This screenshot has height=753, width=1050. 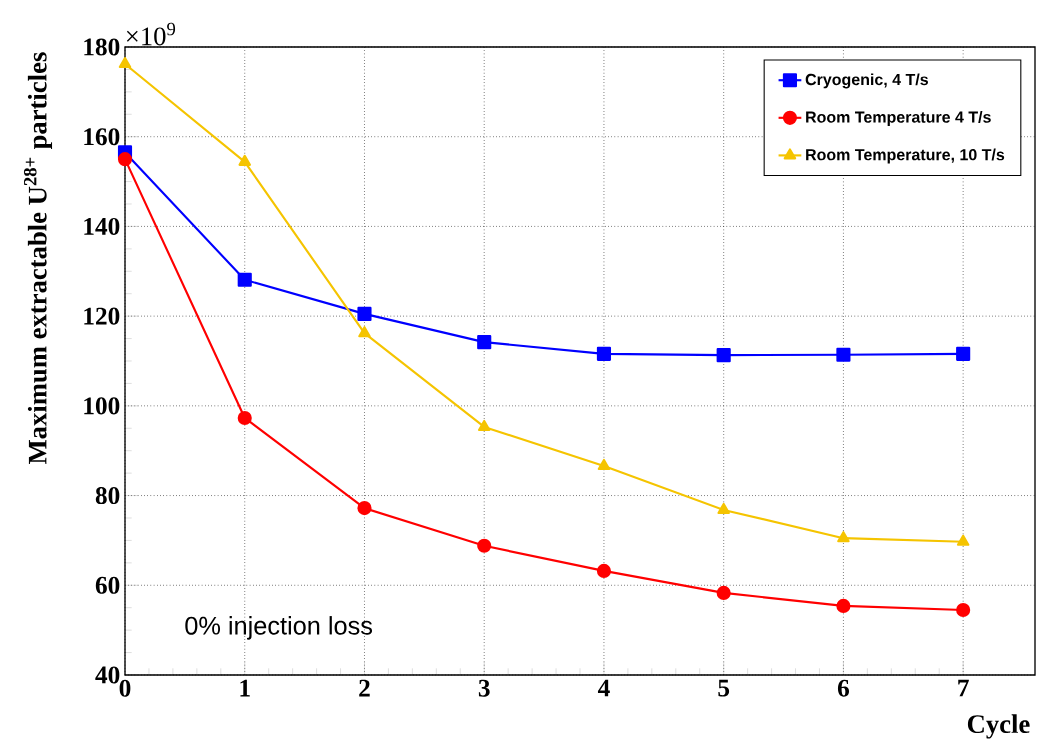 I want to click on x-tick-label: 4, so click(x=603, y=688).